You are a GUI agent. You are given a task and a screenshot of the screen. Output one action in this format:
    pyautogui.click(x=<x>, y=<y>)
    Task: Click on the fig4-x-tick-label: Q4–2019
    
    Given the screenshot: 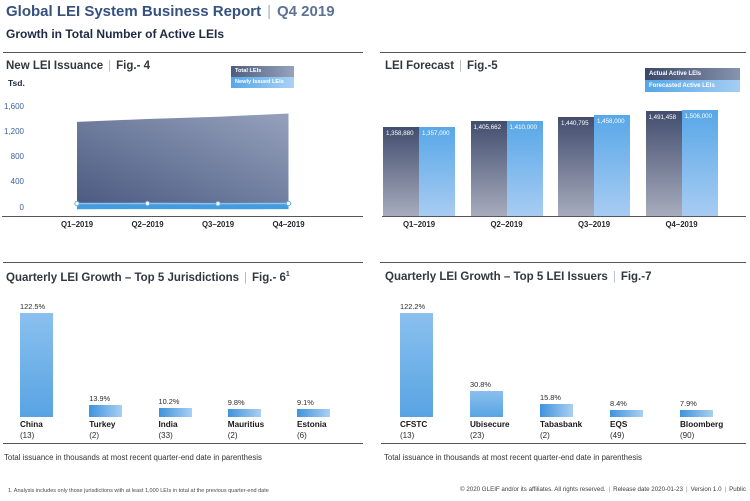 What is the action you would take?
    pyautogui.click(x=288, y=224)
    